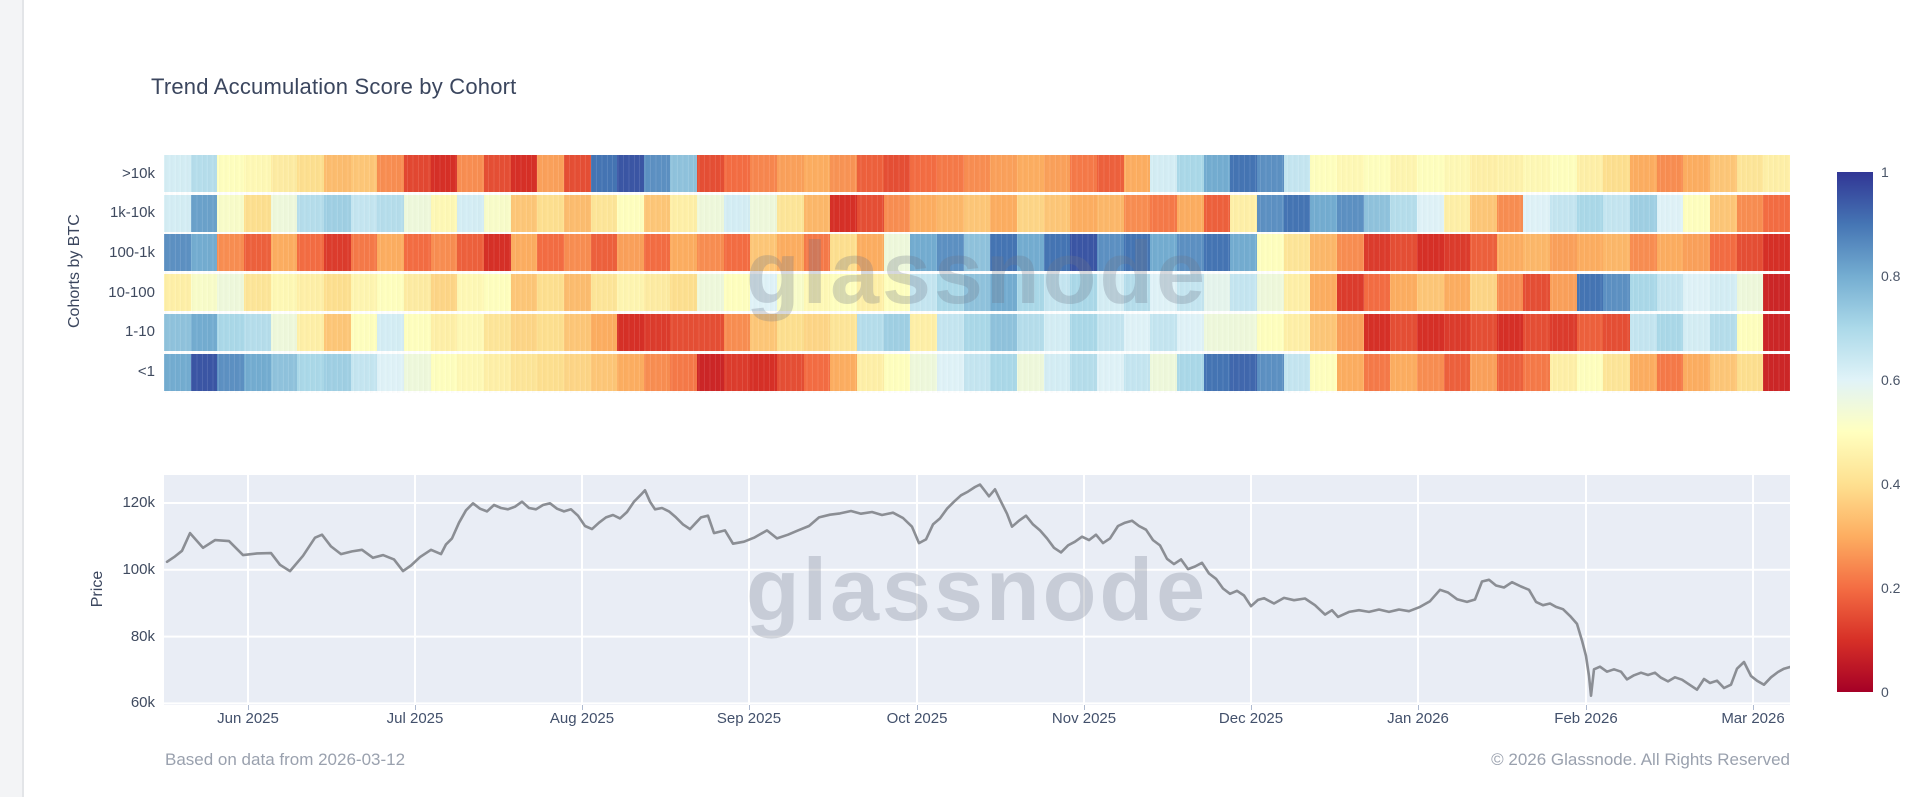 This screenshot has height=797, width=1920. What do you see at coordinates (138, 502) in the screenshot?
I see `price-ytick-label: 120k` at bounding box center [138, 502].